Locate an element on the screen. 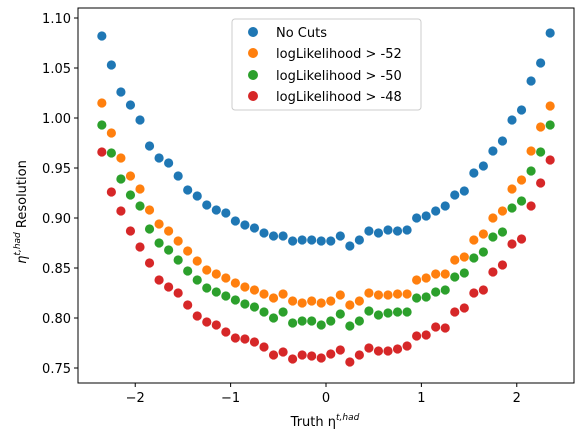  legend-label-loglikelihood-48: logLikelihood > -48 is located at coordinates (339, 97).